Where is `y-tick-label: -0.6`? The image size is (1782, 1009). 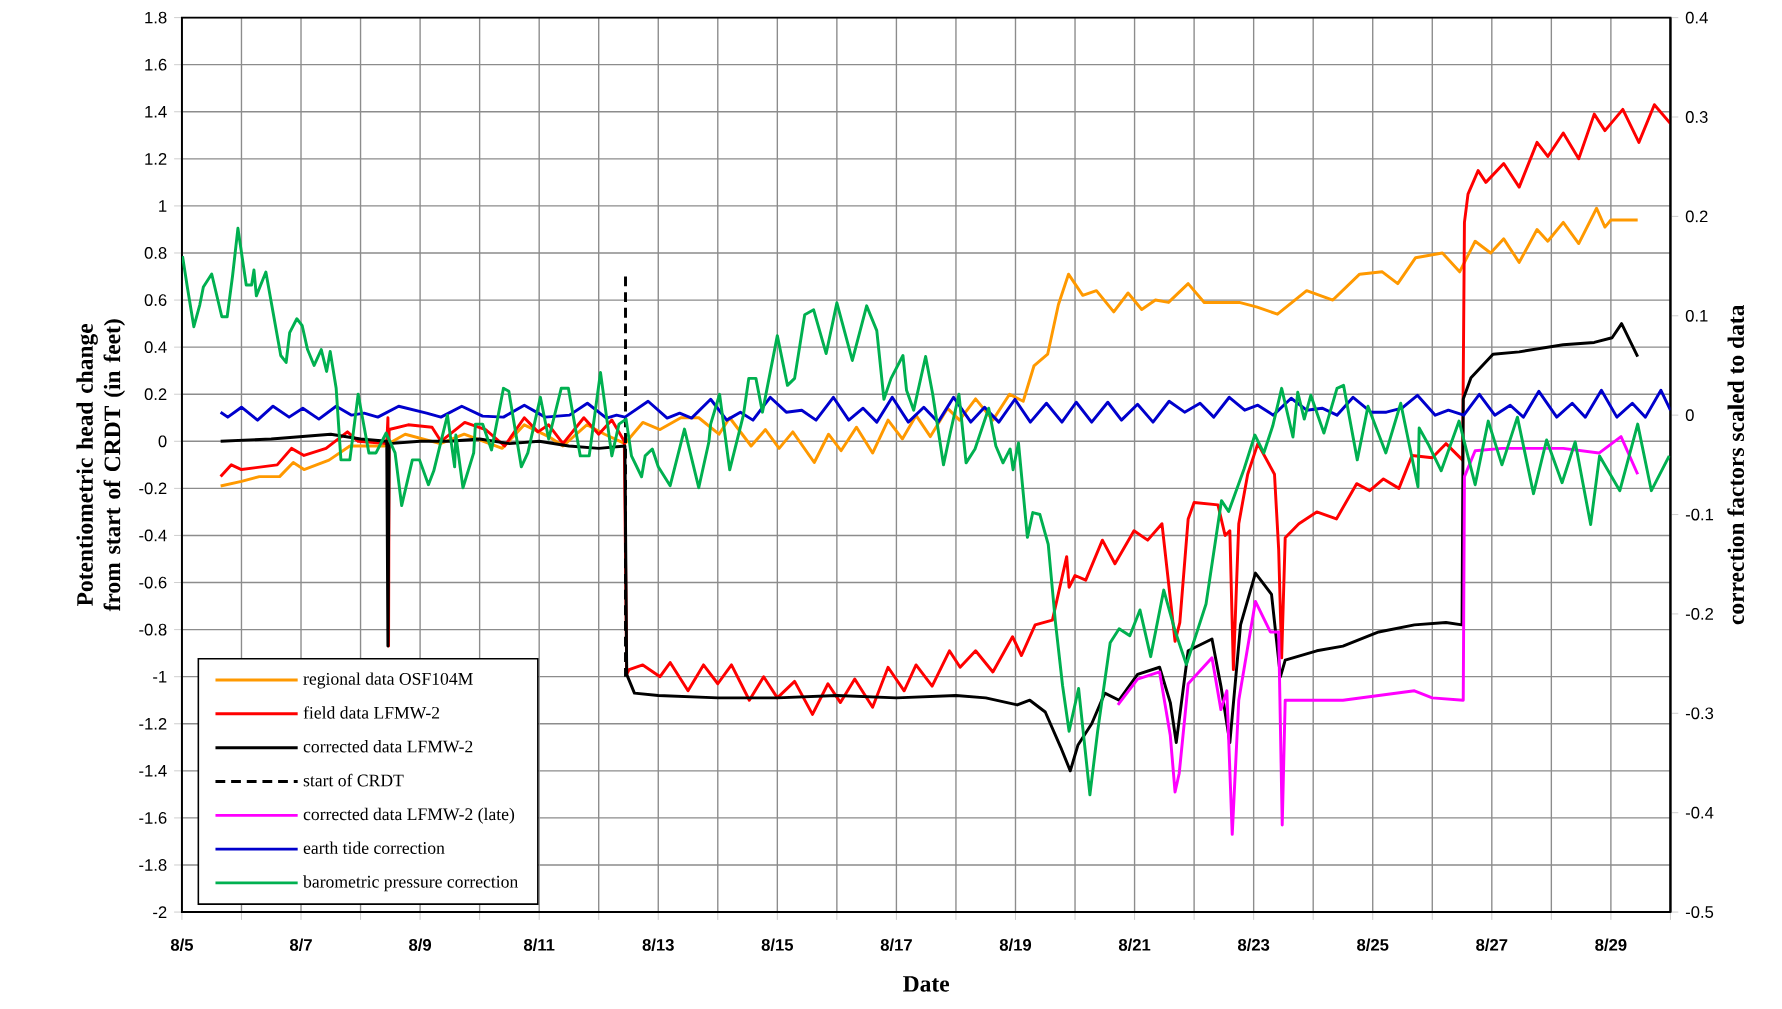 y-tick-label: -0.6 is located at coordinates (153, 582).